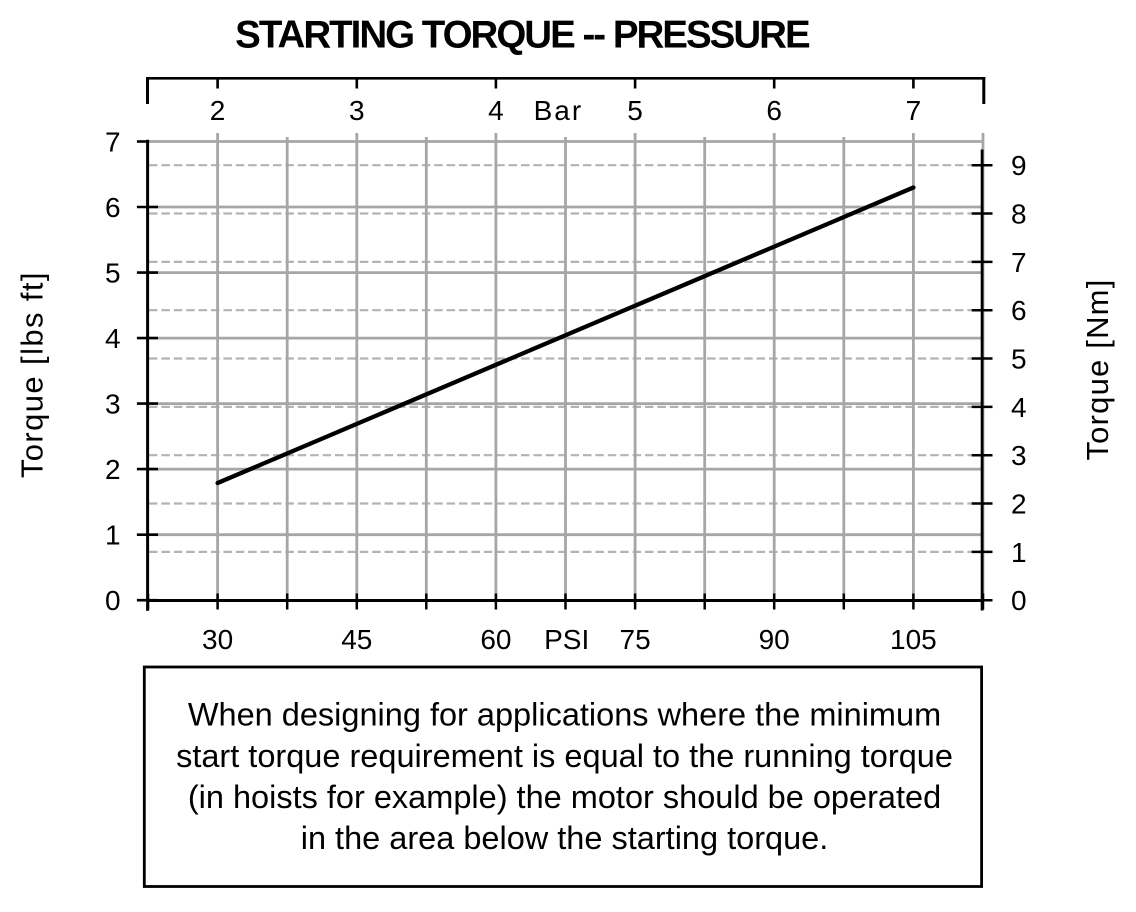  I want to click on svg-text: Torque [lbs ft], so click(31, 374).